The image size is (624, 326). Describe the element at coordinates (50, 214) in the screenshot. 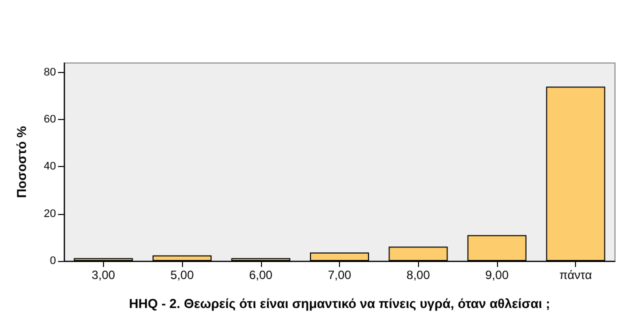

I see `y-tick-label: 20` at that location.